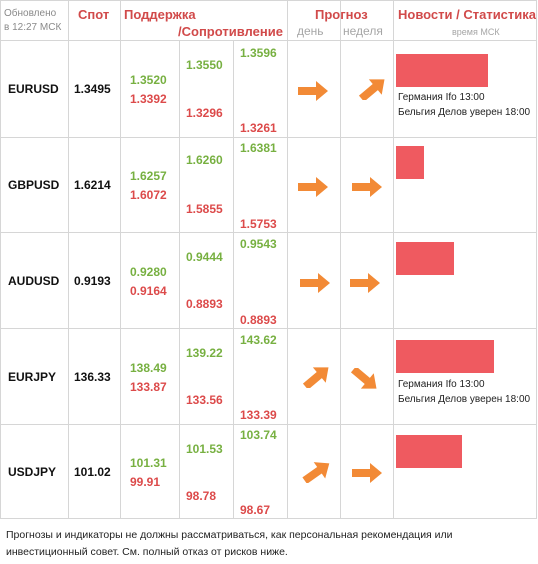 The height and width of the screenshot is (564, 538). Describe the element at coordinates (310, 31) in the screenshot. I see `forecast-day-header: день` at that location.